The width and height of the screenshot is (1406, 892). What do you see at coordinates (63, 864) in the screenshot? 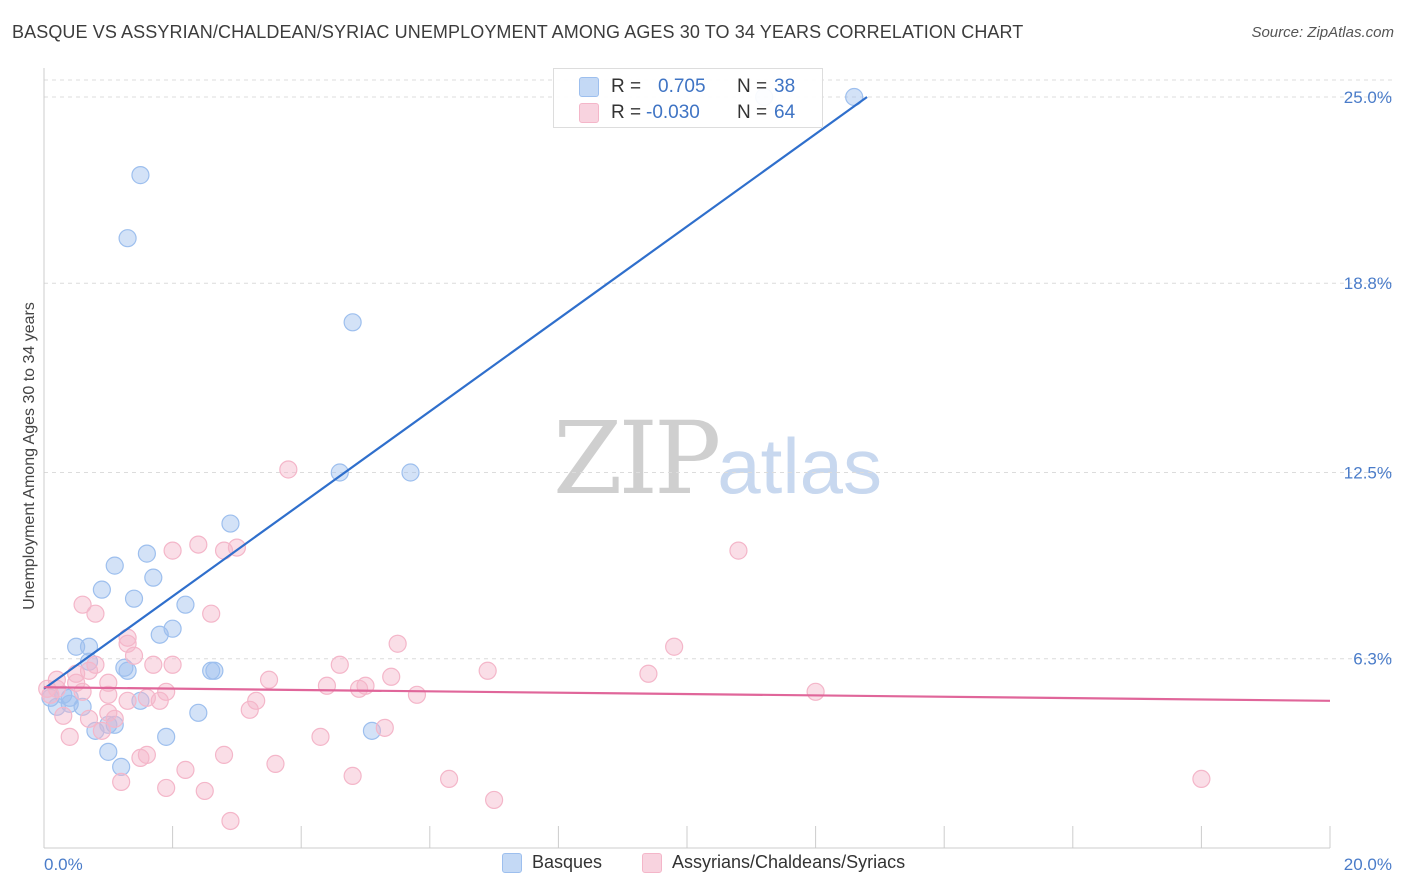
I see `x-tick-label: 0.0%` at bounding box center [63, 864].